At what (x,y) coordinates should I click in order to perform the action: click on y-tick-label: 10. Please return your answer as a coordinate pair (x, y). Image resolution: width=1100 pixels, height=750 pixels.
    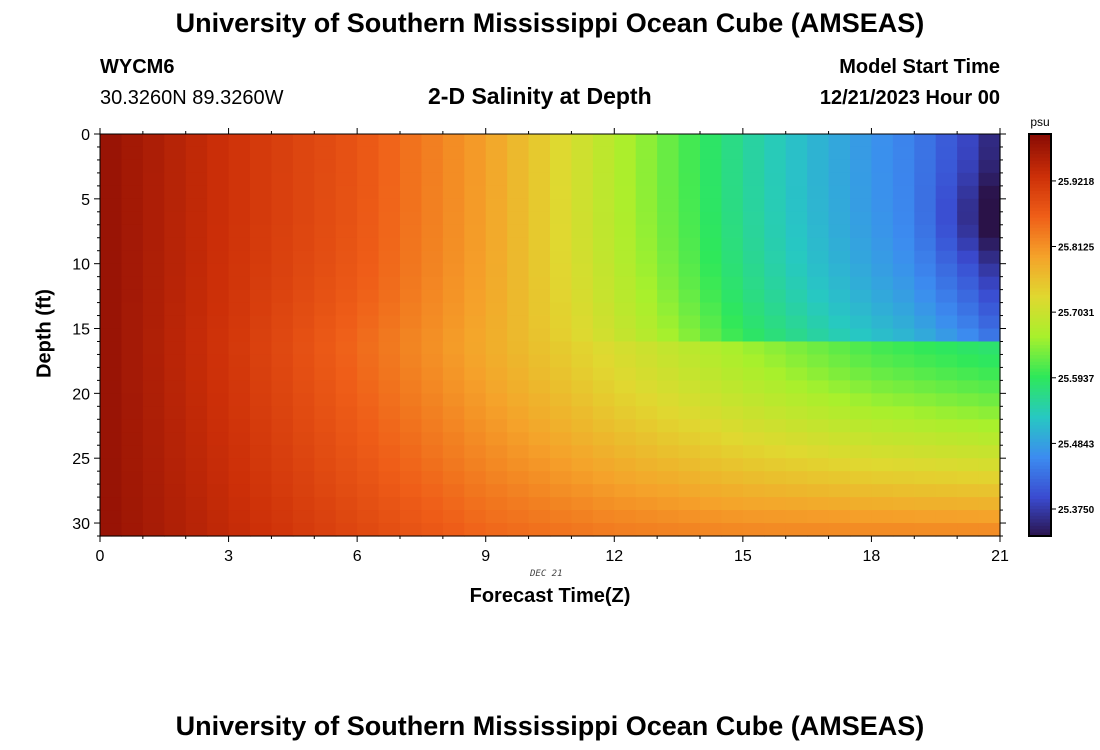
    Looking at the image, I should click on (81, 265).